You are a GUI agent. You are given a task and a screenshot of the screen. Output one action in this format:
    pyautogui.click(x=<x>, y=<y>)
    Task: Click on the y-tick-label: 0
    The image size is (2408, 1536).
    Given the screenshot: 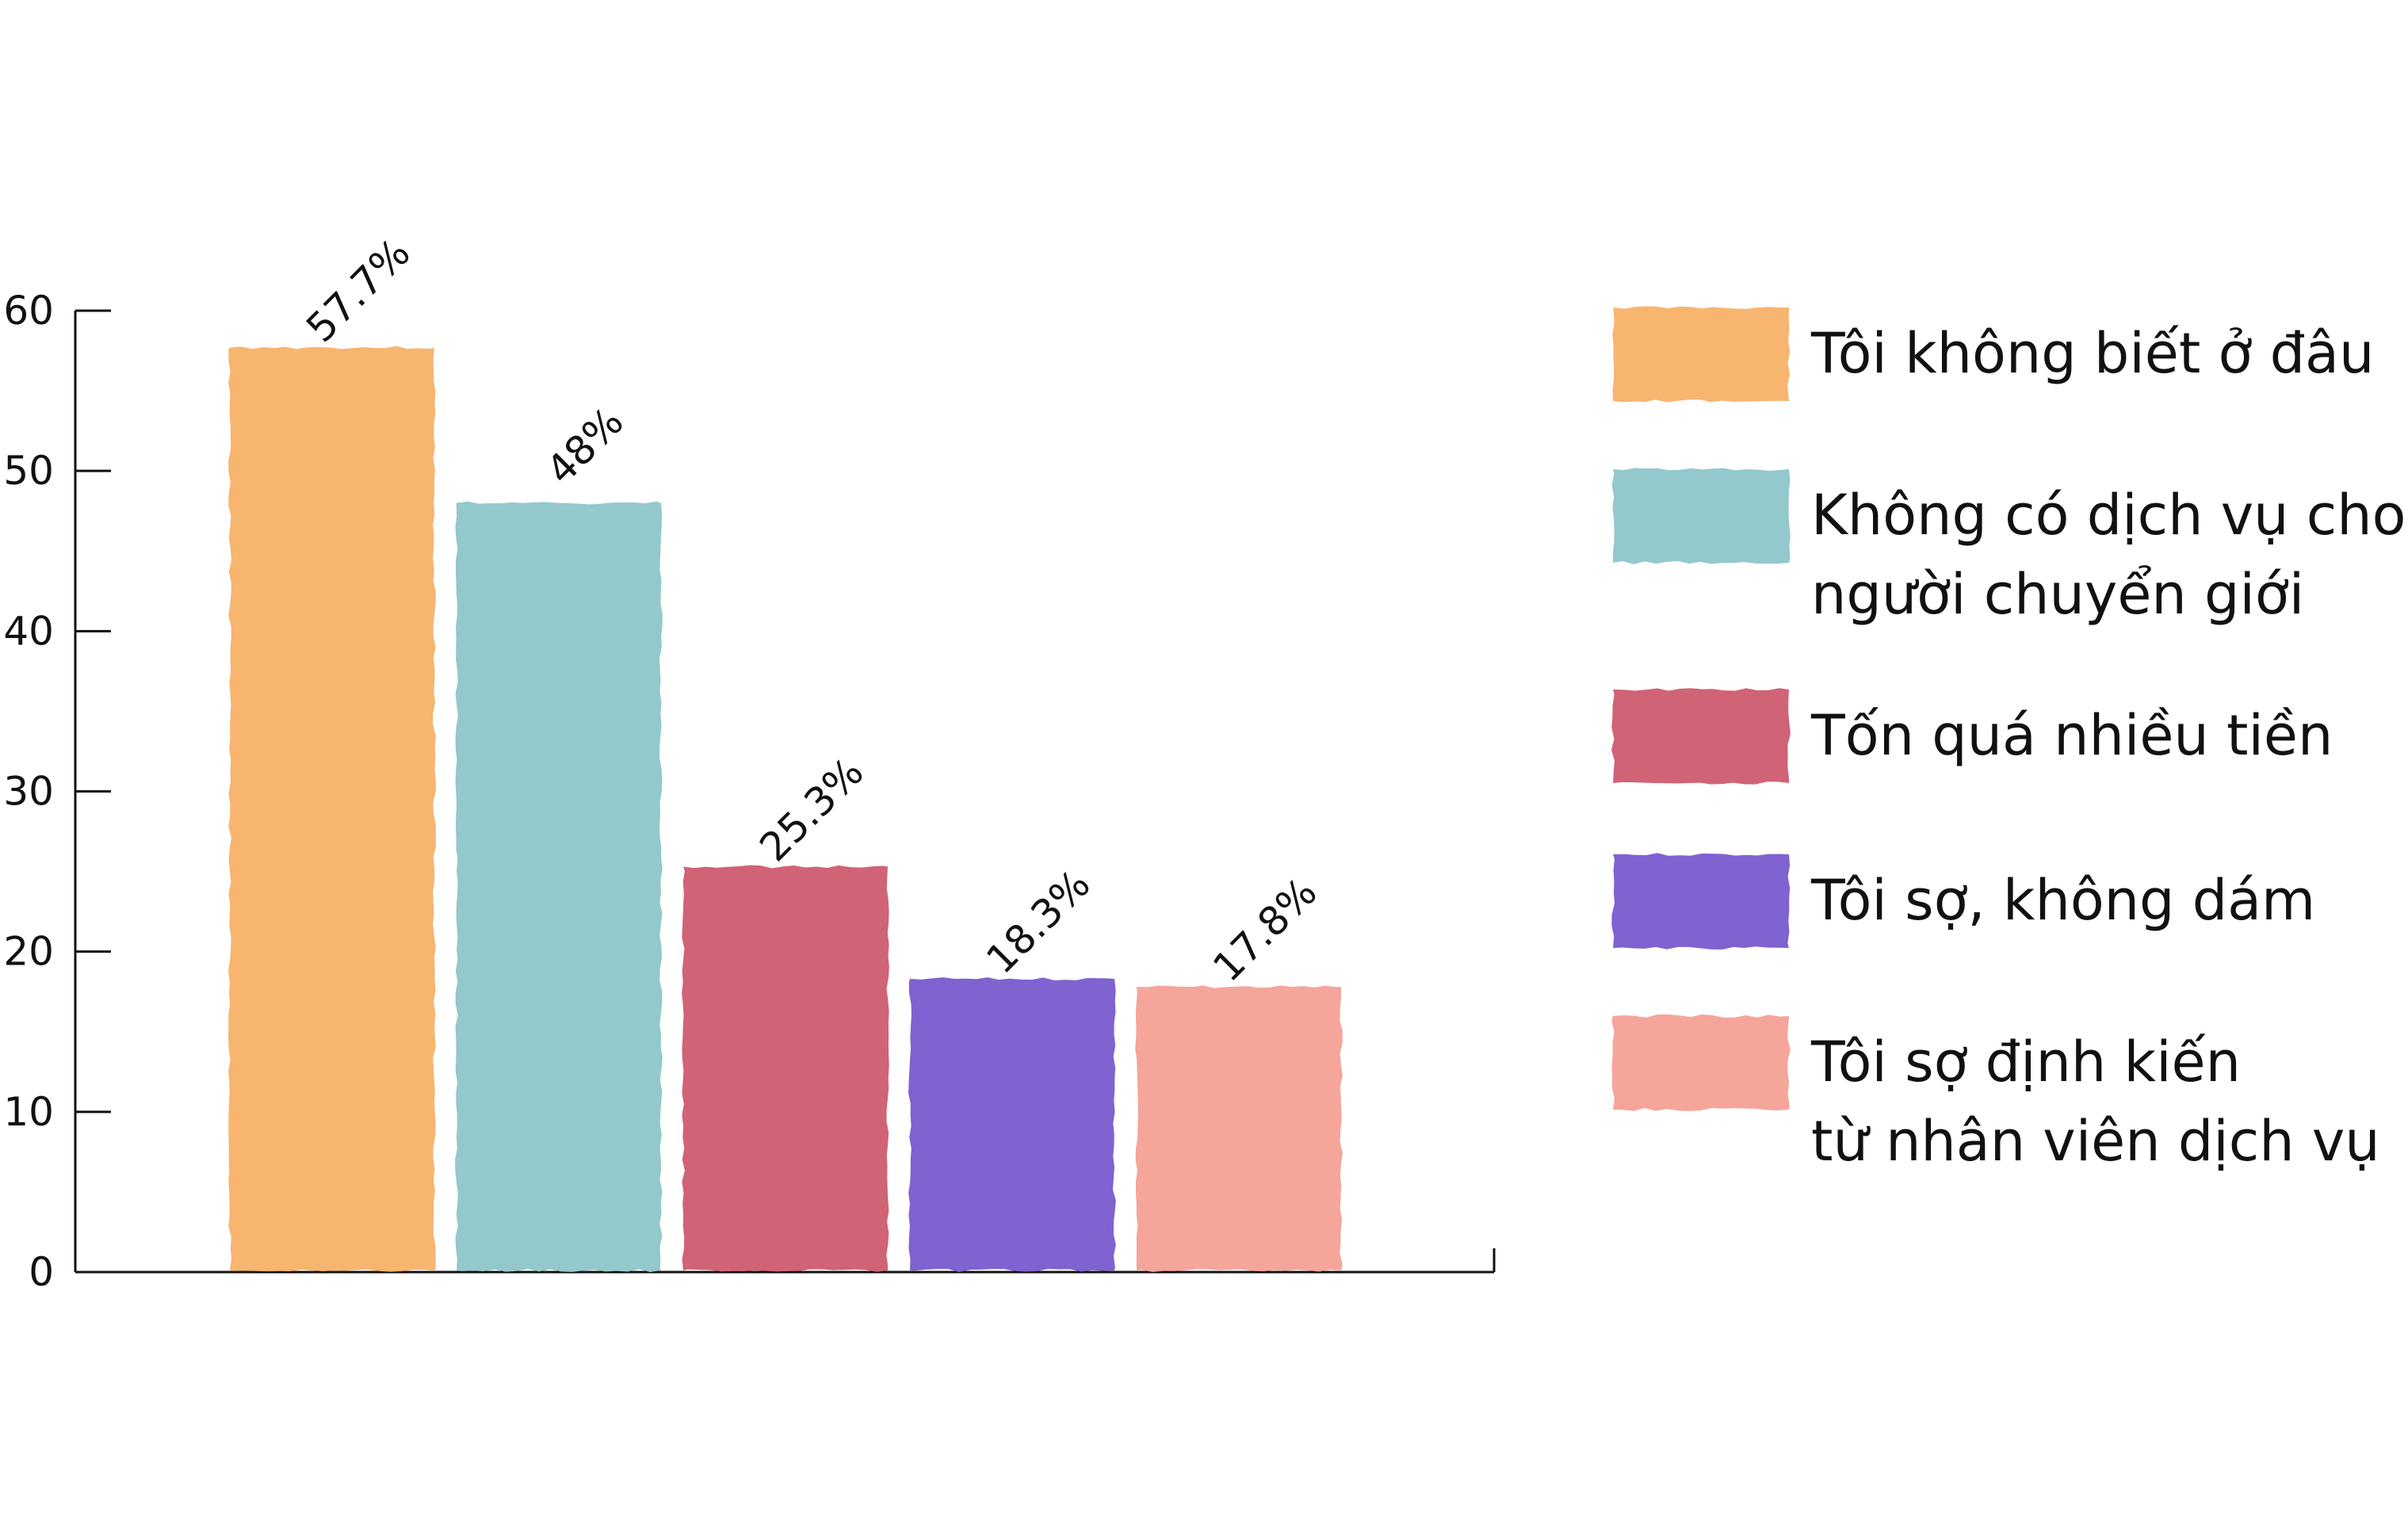 What is the action you would take?
    pyautogui.click(x=42, y=1272)
    